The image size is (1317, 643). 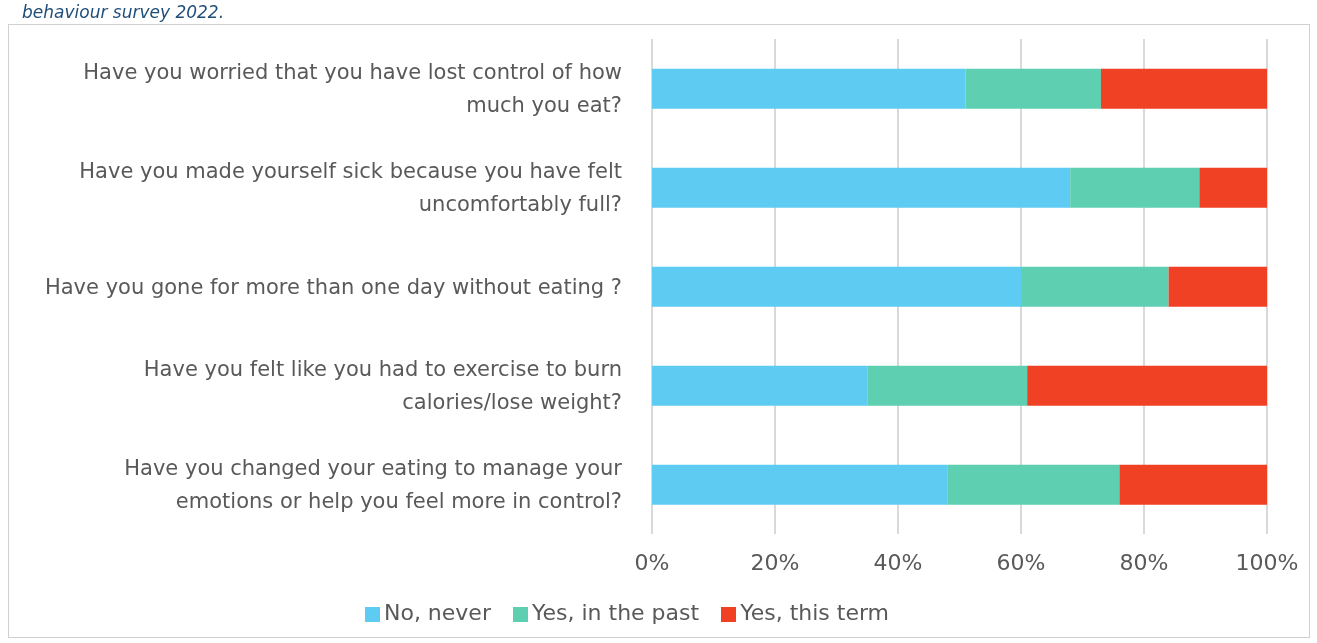 I want to click on y-tick-label: Have you gone for more than one day without eating ?, so click(x=333, y=286).